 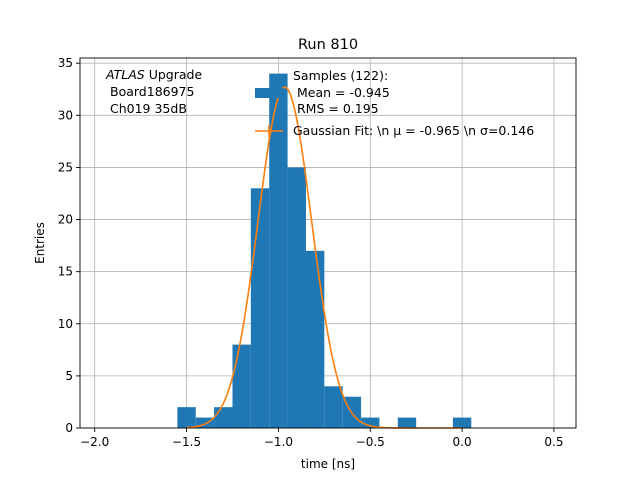 What do you see at coordinates (343, 92) in the screenshot?
I see `legend-hist-line2: Mean = -0.945` at bounding box center [343, 92].